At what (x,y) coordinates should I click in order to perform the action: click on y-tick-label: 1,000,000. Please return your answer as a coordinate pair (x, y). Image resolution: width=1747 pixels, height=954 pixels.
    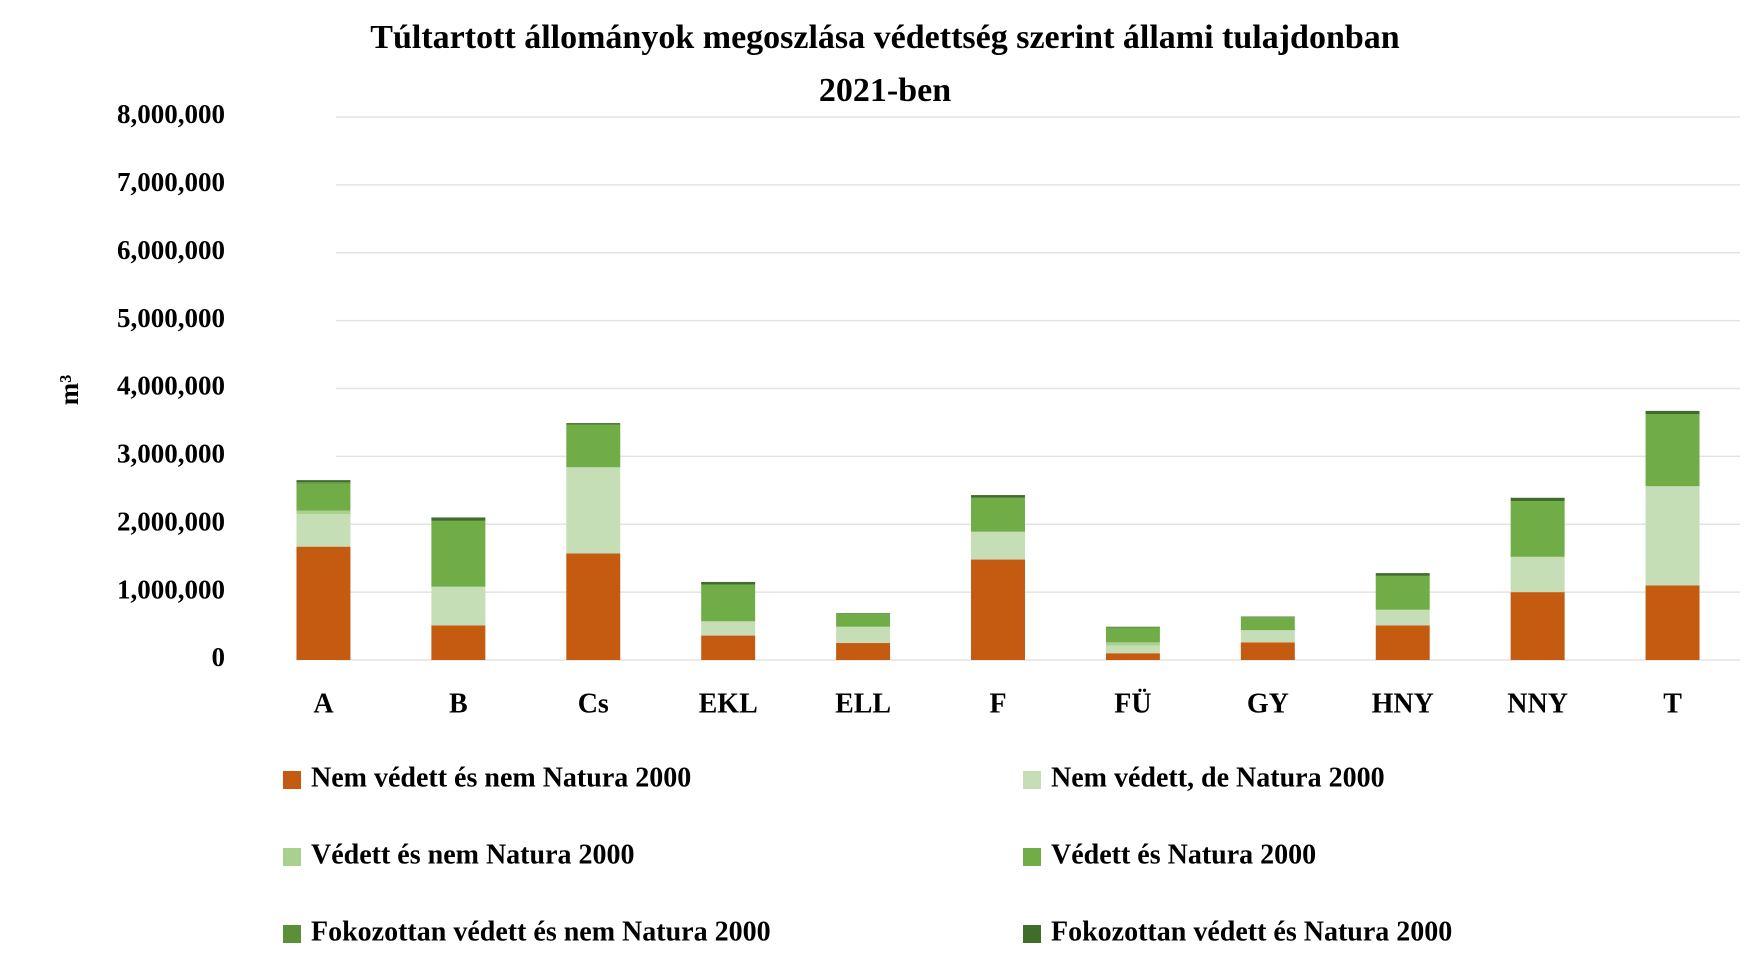
    Looking at the image, I should click on (171, 589).